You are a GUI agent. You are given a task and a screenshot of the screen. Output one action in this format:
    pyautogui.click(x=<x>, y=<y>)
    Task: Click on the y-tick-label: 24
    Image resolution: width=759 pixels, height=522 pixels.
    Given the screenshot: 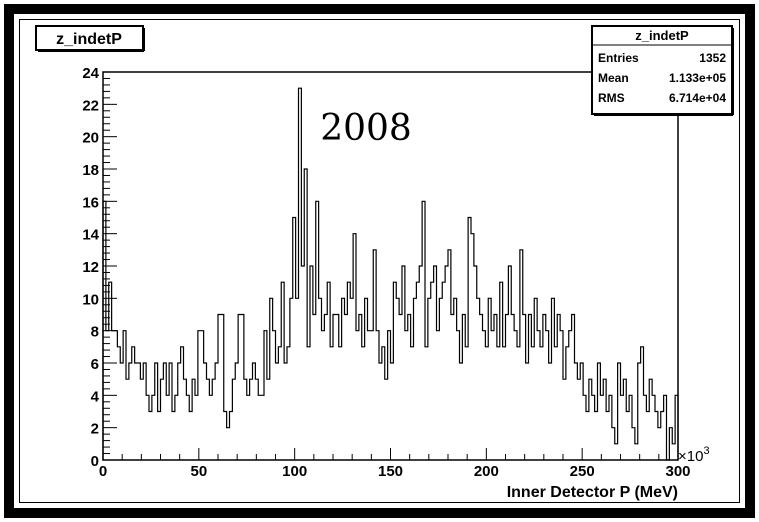 What is the action you would take?
    pyautogui.click(x=90, y=73)
    